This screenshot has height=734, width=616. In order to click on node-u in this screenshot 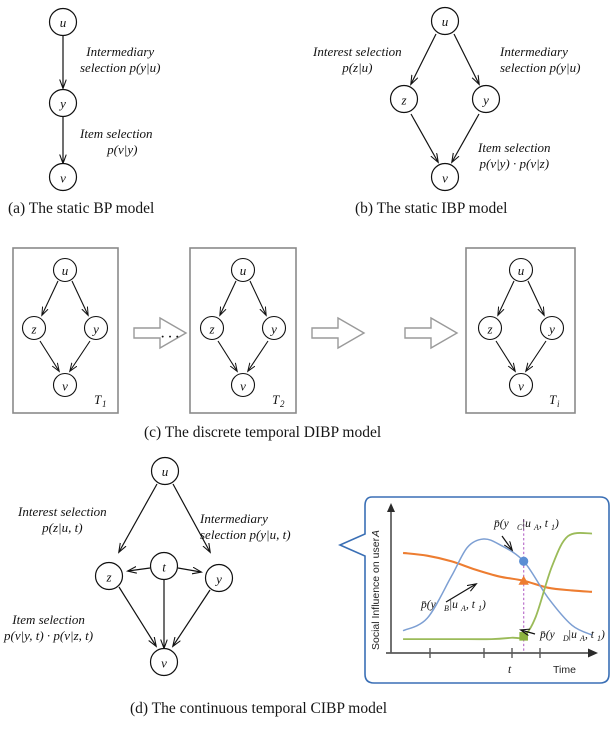, I will do `click(445, 21)`.